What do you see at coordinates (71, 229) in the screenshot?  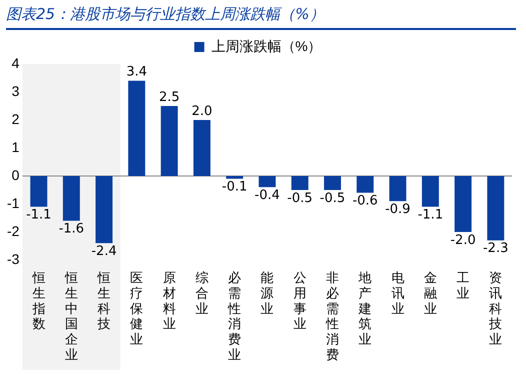 I see `text: -1.6` at bounding box center [71, 229].